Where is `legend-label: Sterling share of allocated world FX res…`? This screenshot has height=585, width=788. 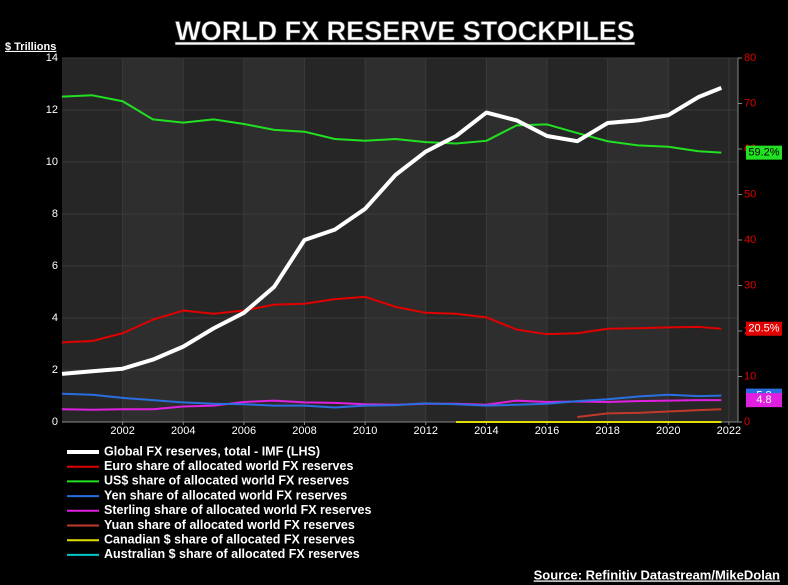
legend-label: Sterling share of allocated world FX res… is located at coordinates (238, 510).